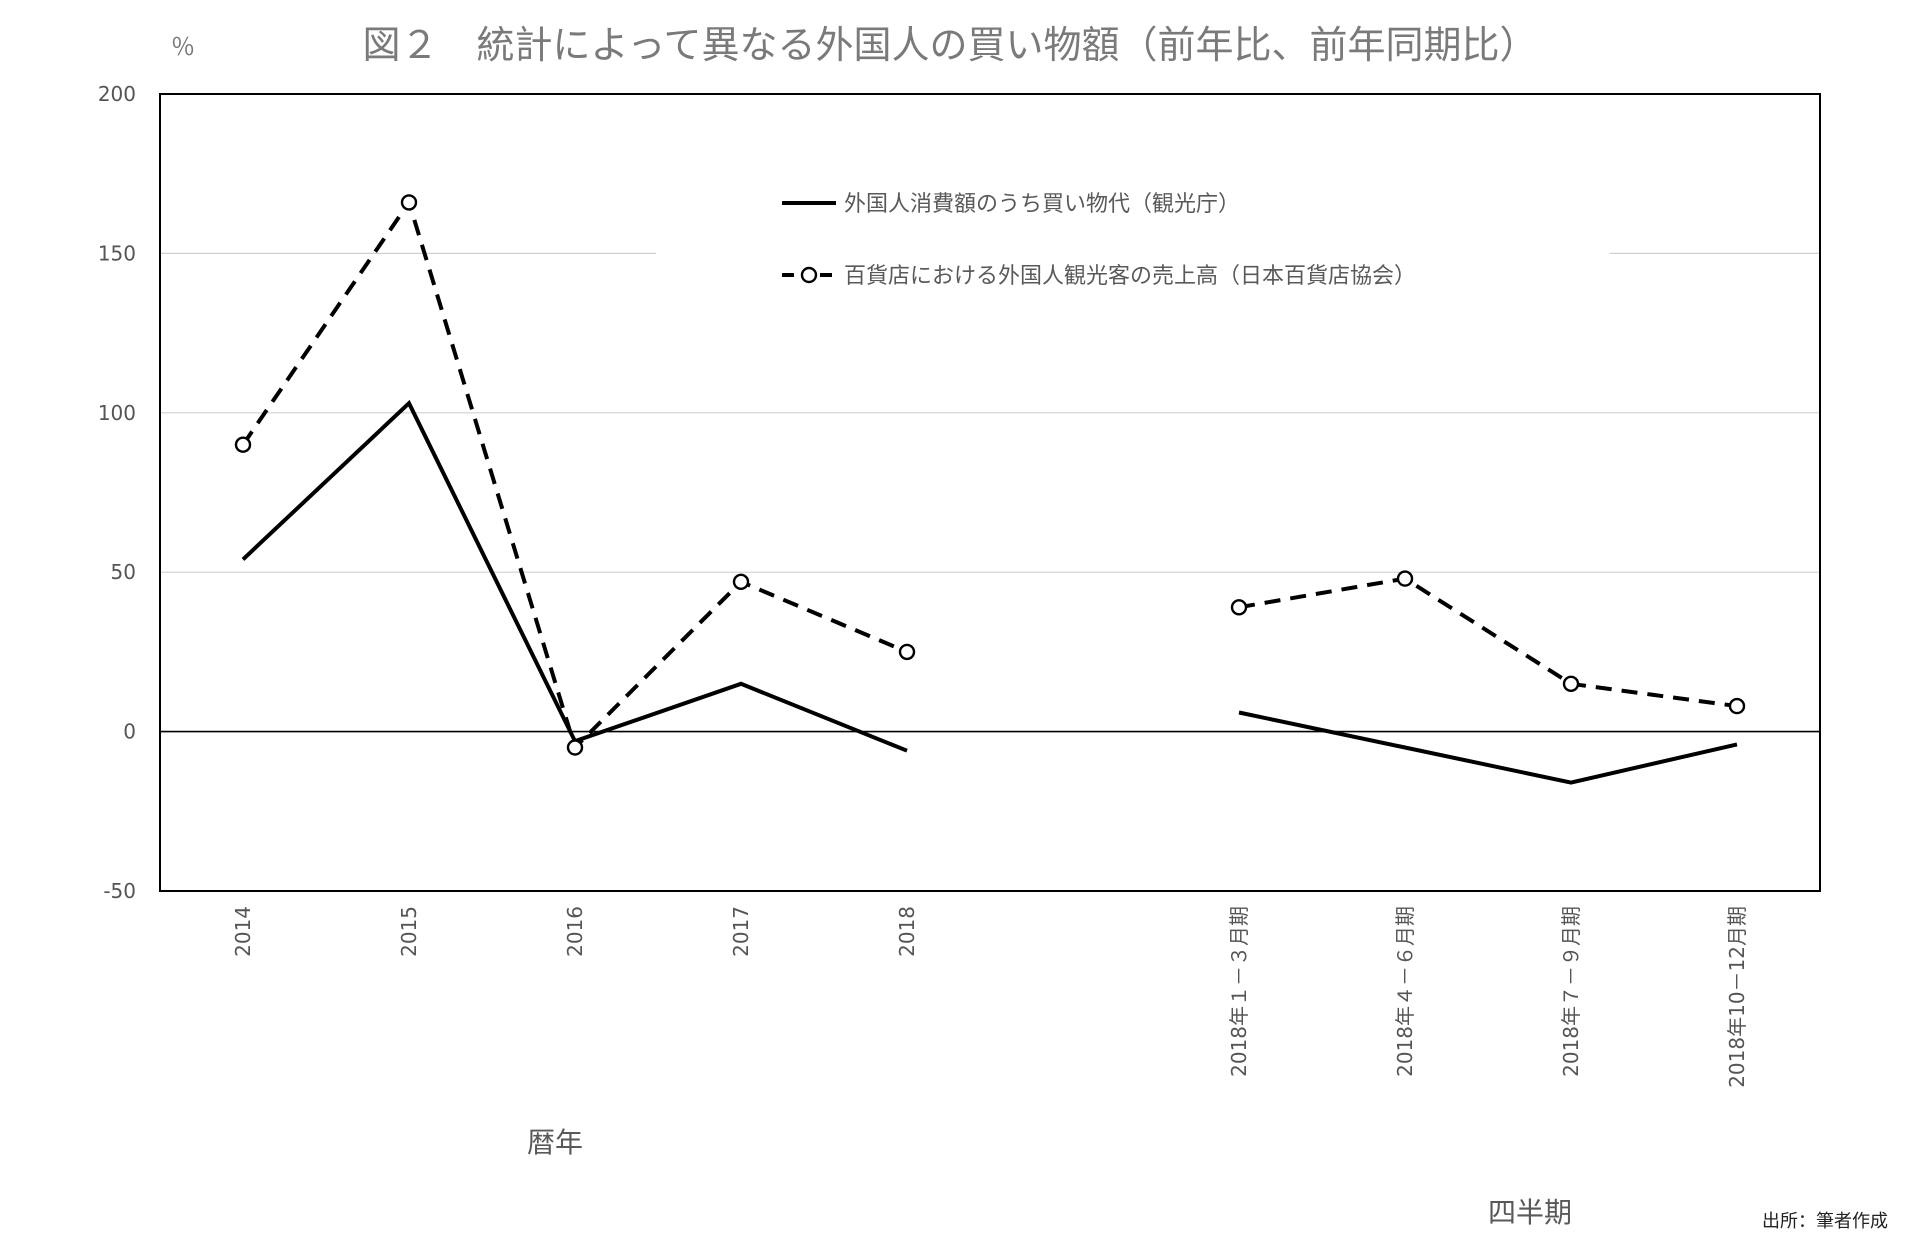 This screenshot has height=1244, width=1905. Describe the element at coordinates (117, 94) in the screenshot. I see `y-tick-label: 200` at that location.